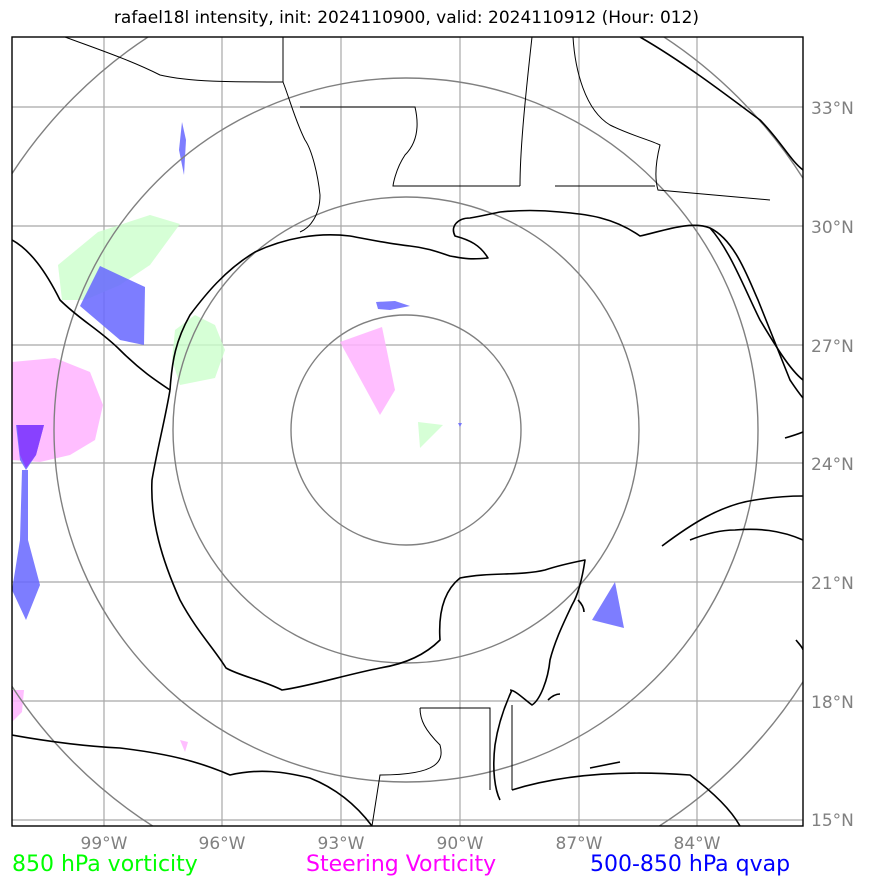 The width and height of the screenshot is (873, 891). I want to click on lon-label-96: 96°W, so click(222, 844).